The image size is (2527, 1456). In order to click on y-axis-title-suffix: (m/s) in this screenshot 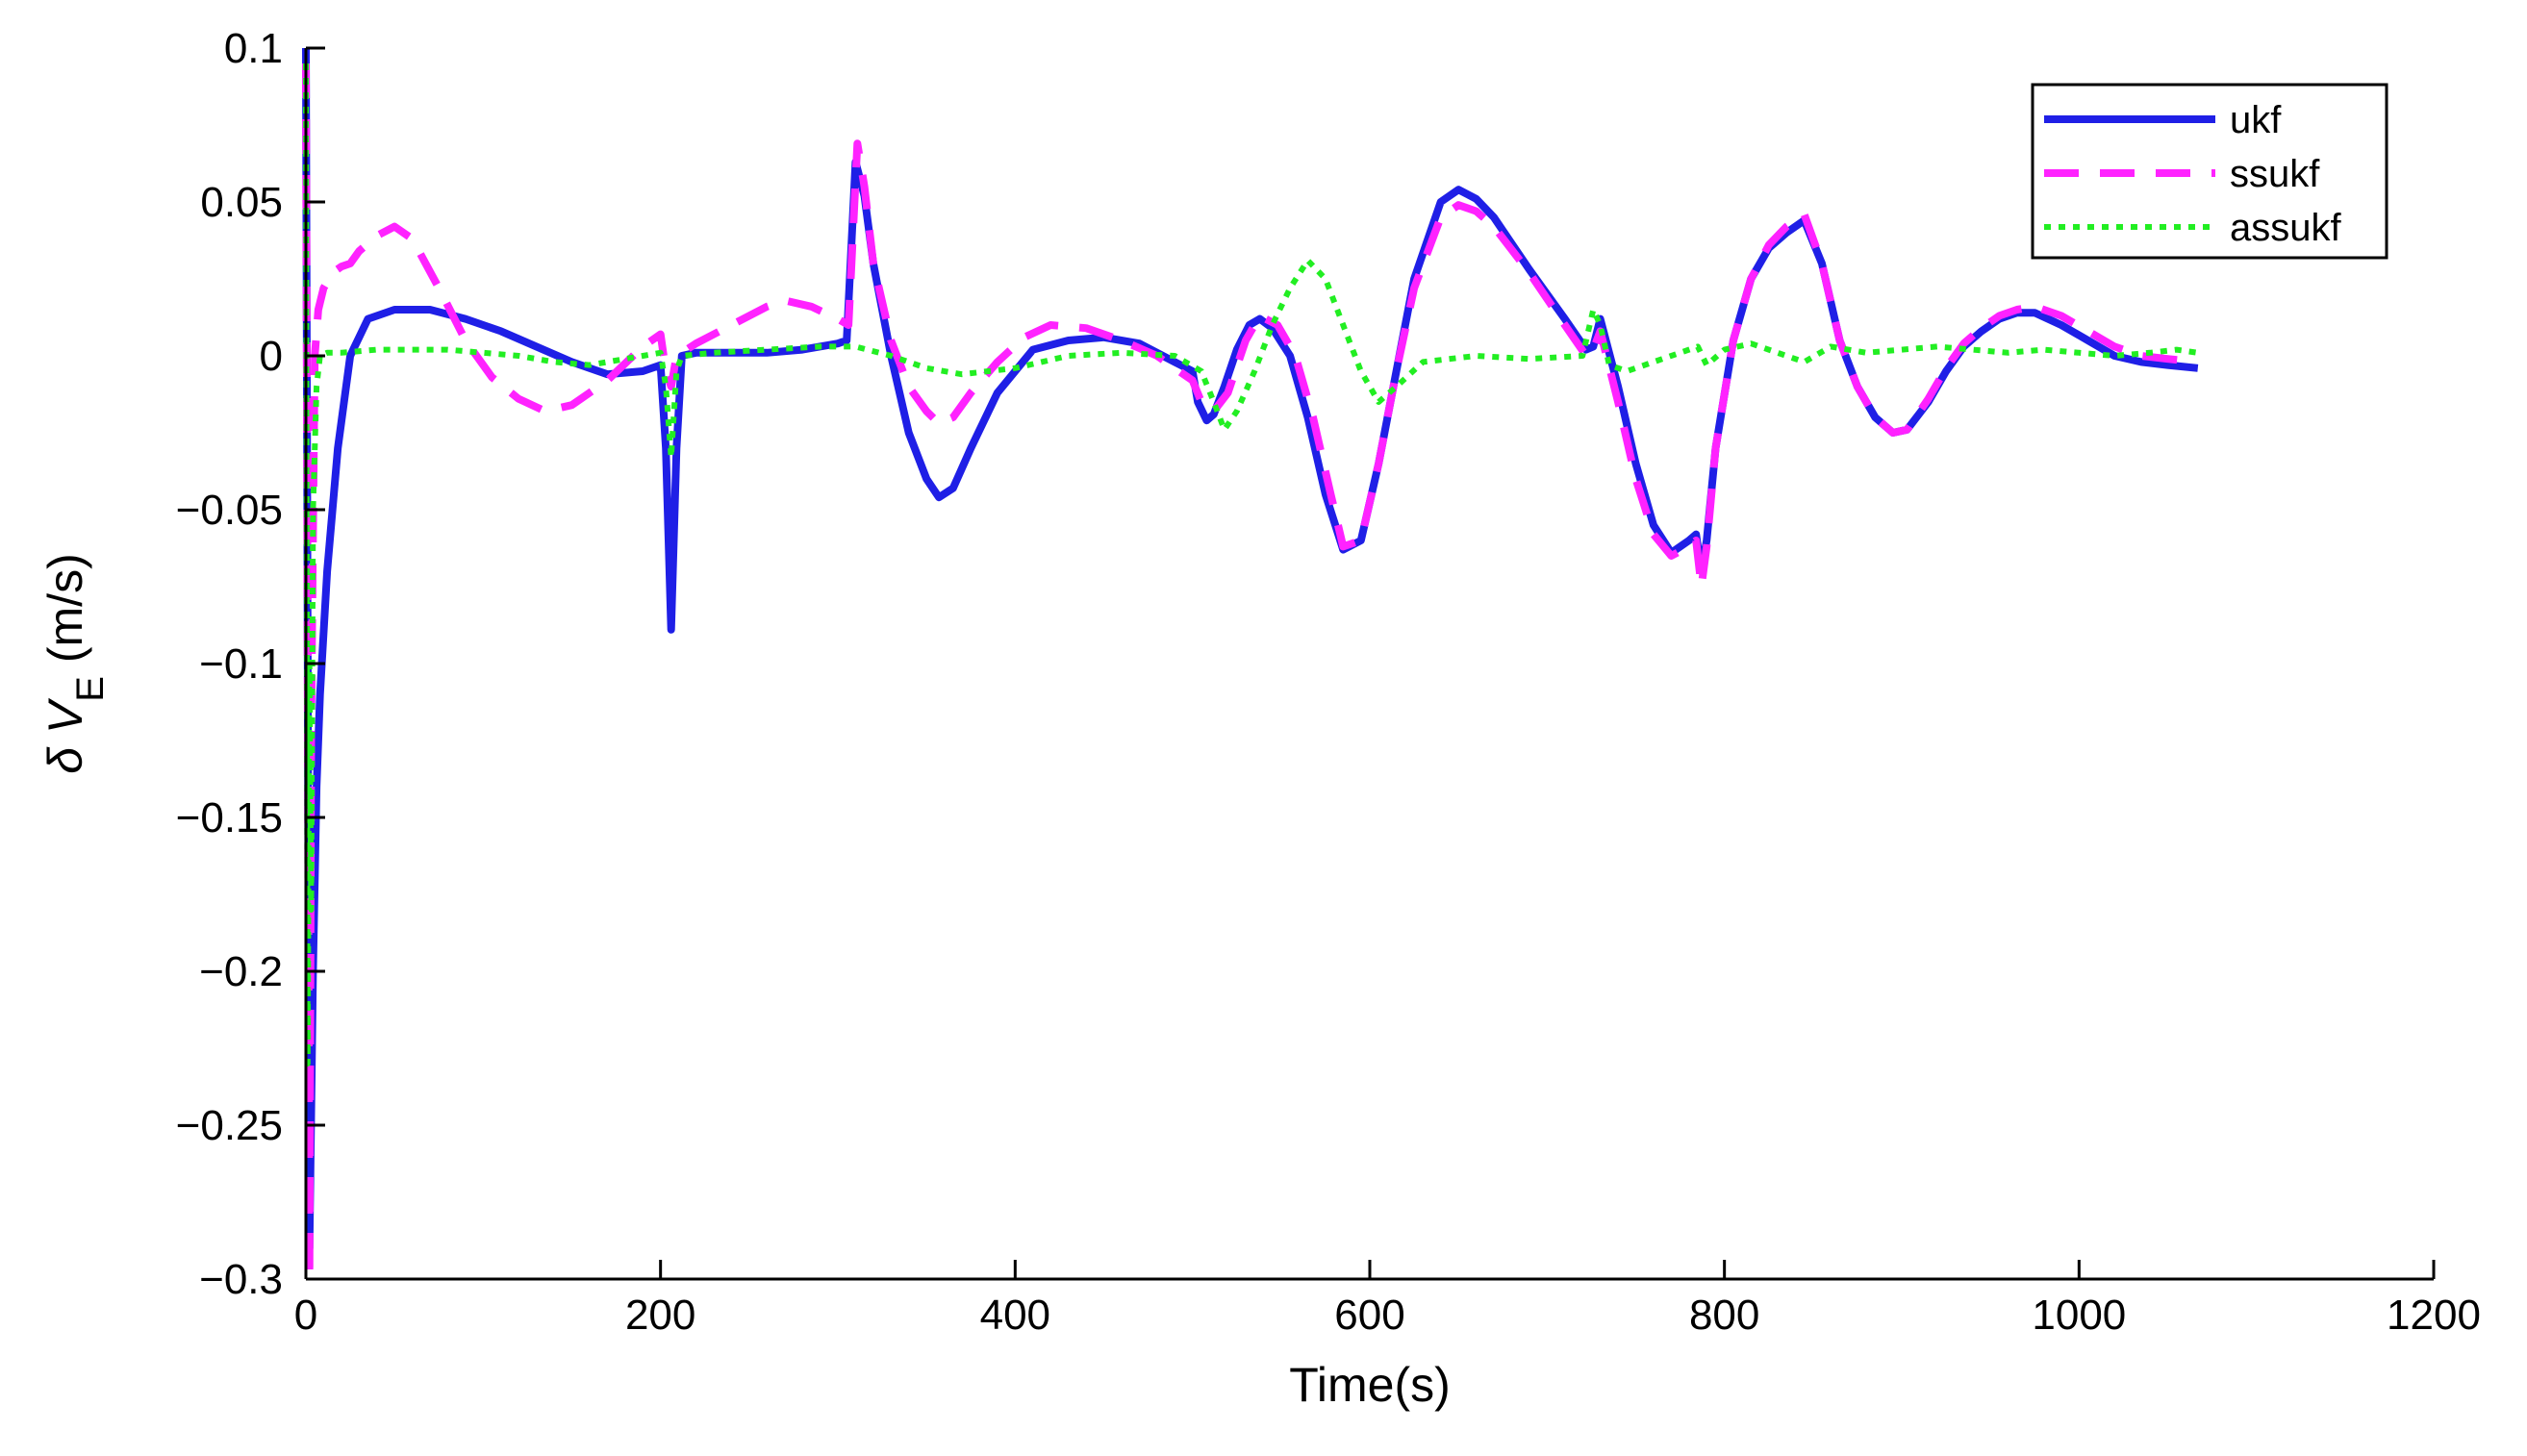, I will do `click(65, 615)`.